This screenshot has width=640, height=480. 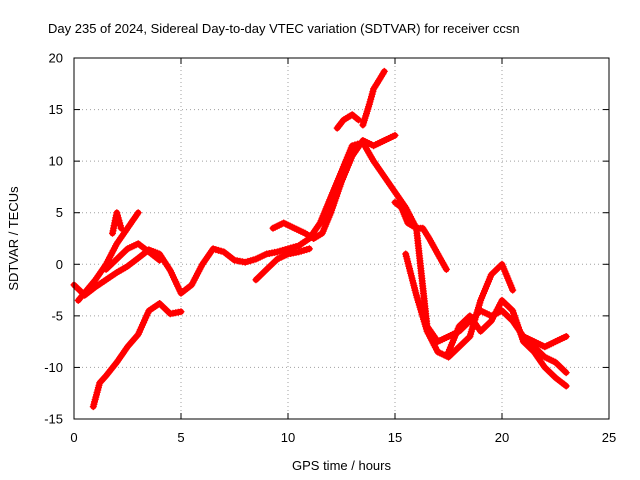 I want to click on x-tick-label: 5, so click(x=180, y=437).